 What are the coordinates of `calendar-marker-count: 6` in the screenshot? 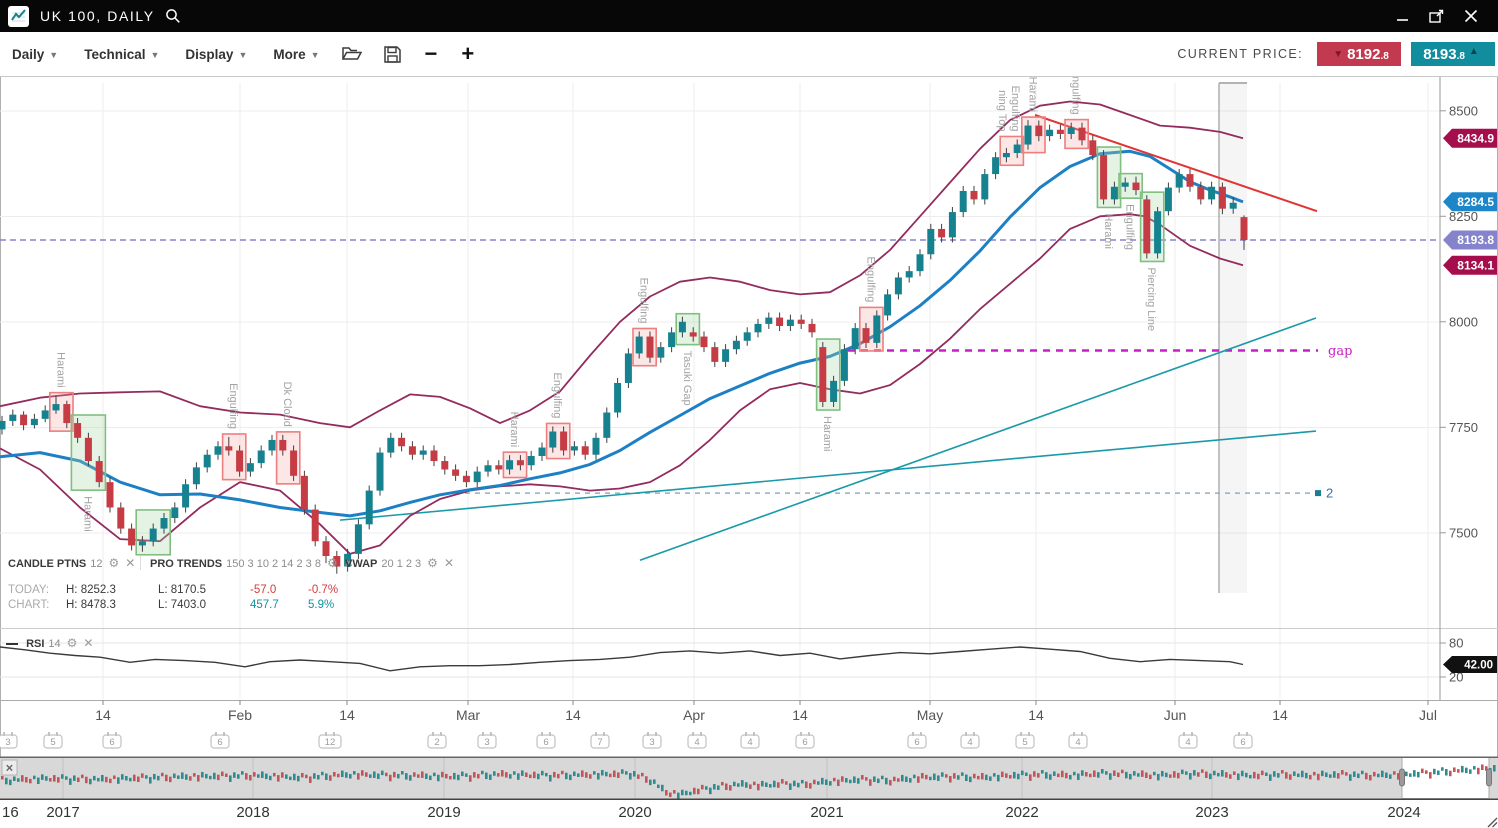 It's located at (219, 742).